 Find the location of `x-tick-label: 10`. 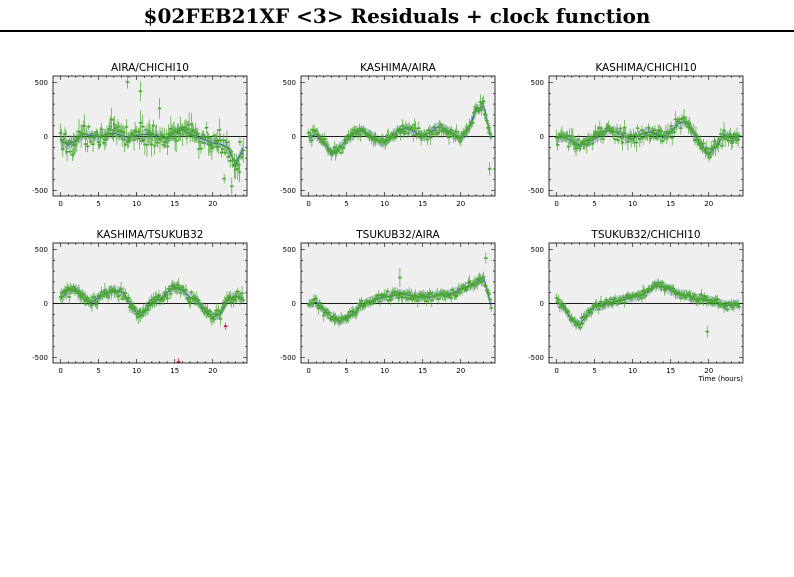

x-tick-label: 10 is located at coordinates (632, 371).